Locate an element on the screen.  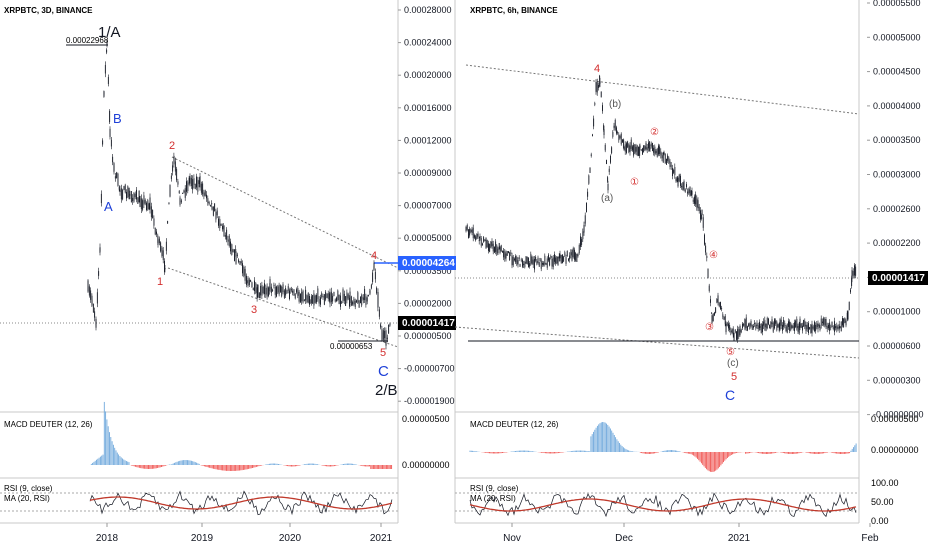
right-wave-label-c2: ② is located at coordinates (654, 132).